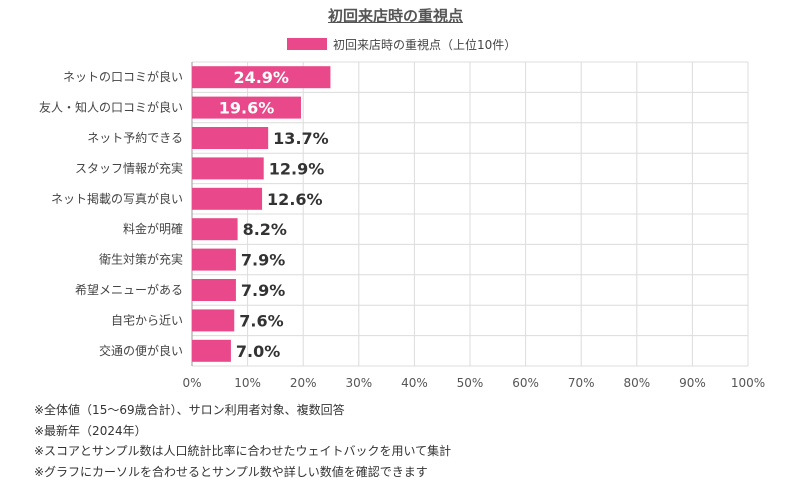 This screenshot has height=491, width=791. What do you see at coordinates (123, 76) in the screenshot?
I see `category-label: ネットの口コミが良い` at bounding box center [123, 76].